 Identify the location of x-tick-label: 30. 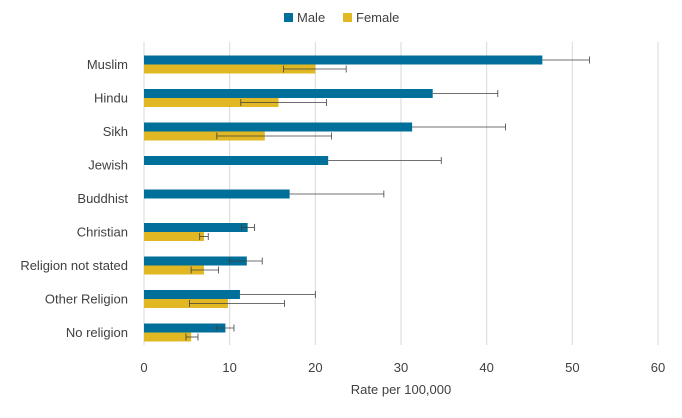
(401, 367).